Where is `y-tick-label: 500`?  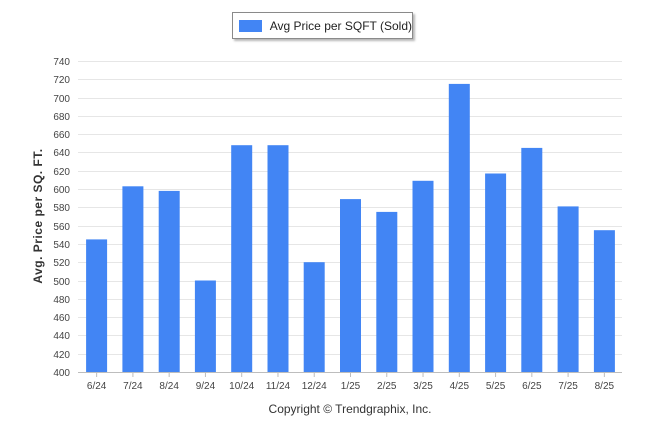
y-tick-label: 500 is located at coordinates (61, 282).